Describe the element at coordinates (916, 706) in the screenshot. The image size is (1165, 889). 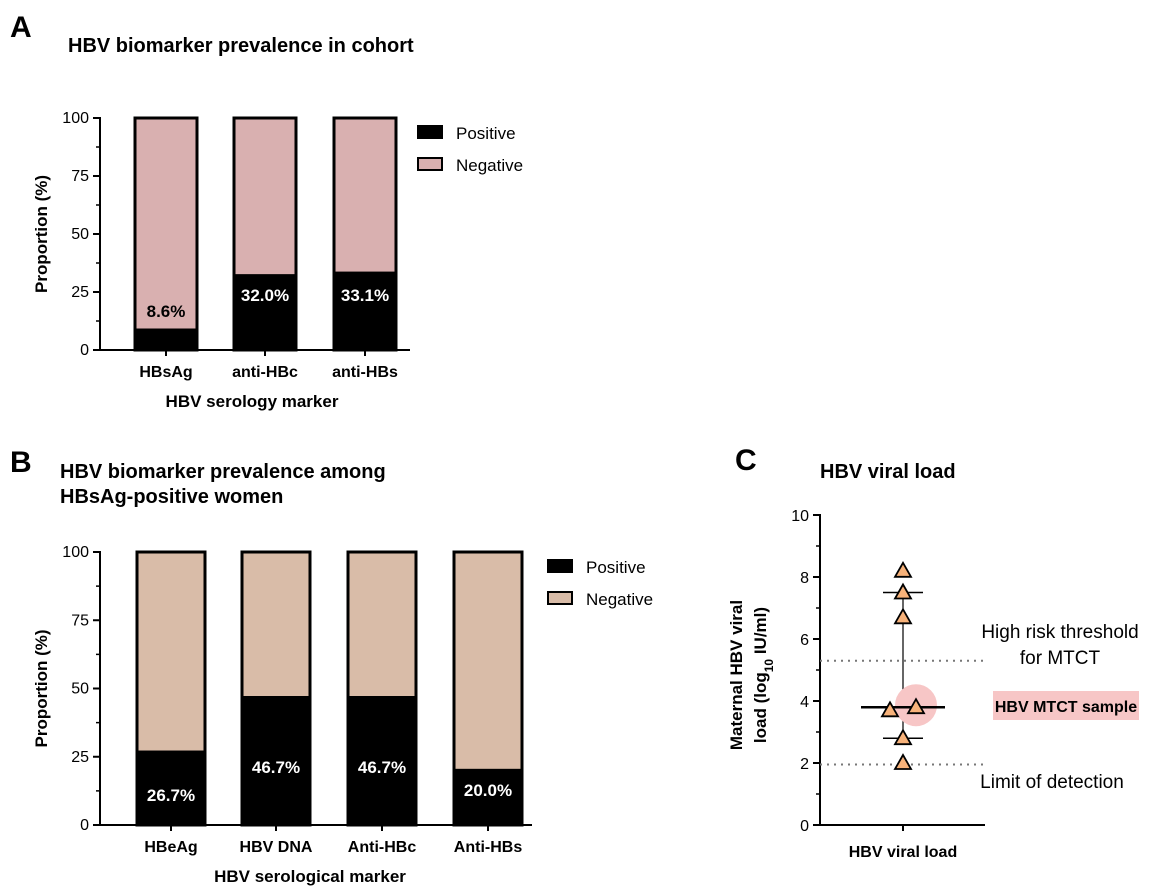
I see `data-point-highlighted` at that location.